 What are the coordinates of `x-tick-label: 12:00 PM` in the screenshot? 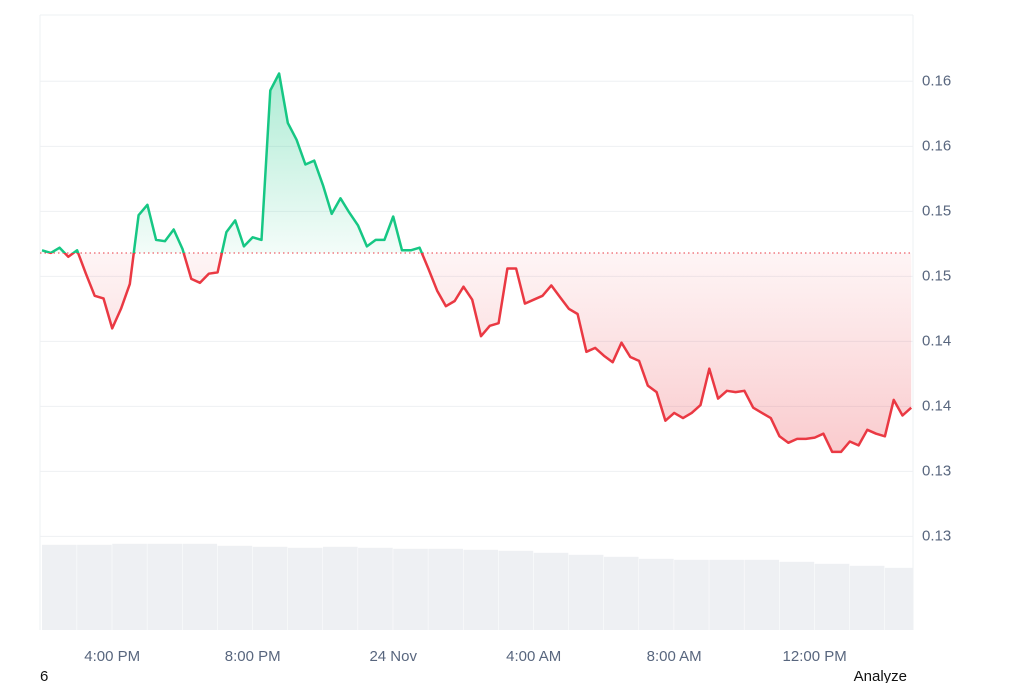 It's located at (815, 656).